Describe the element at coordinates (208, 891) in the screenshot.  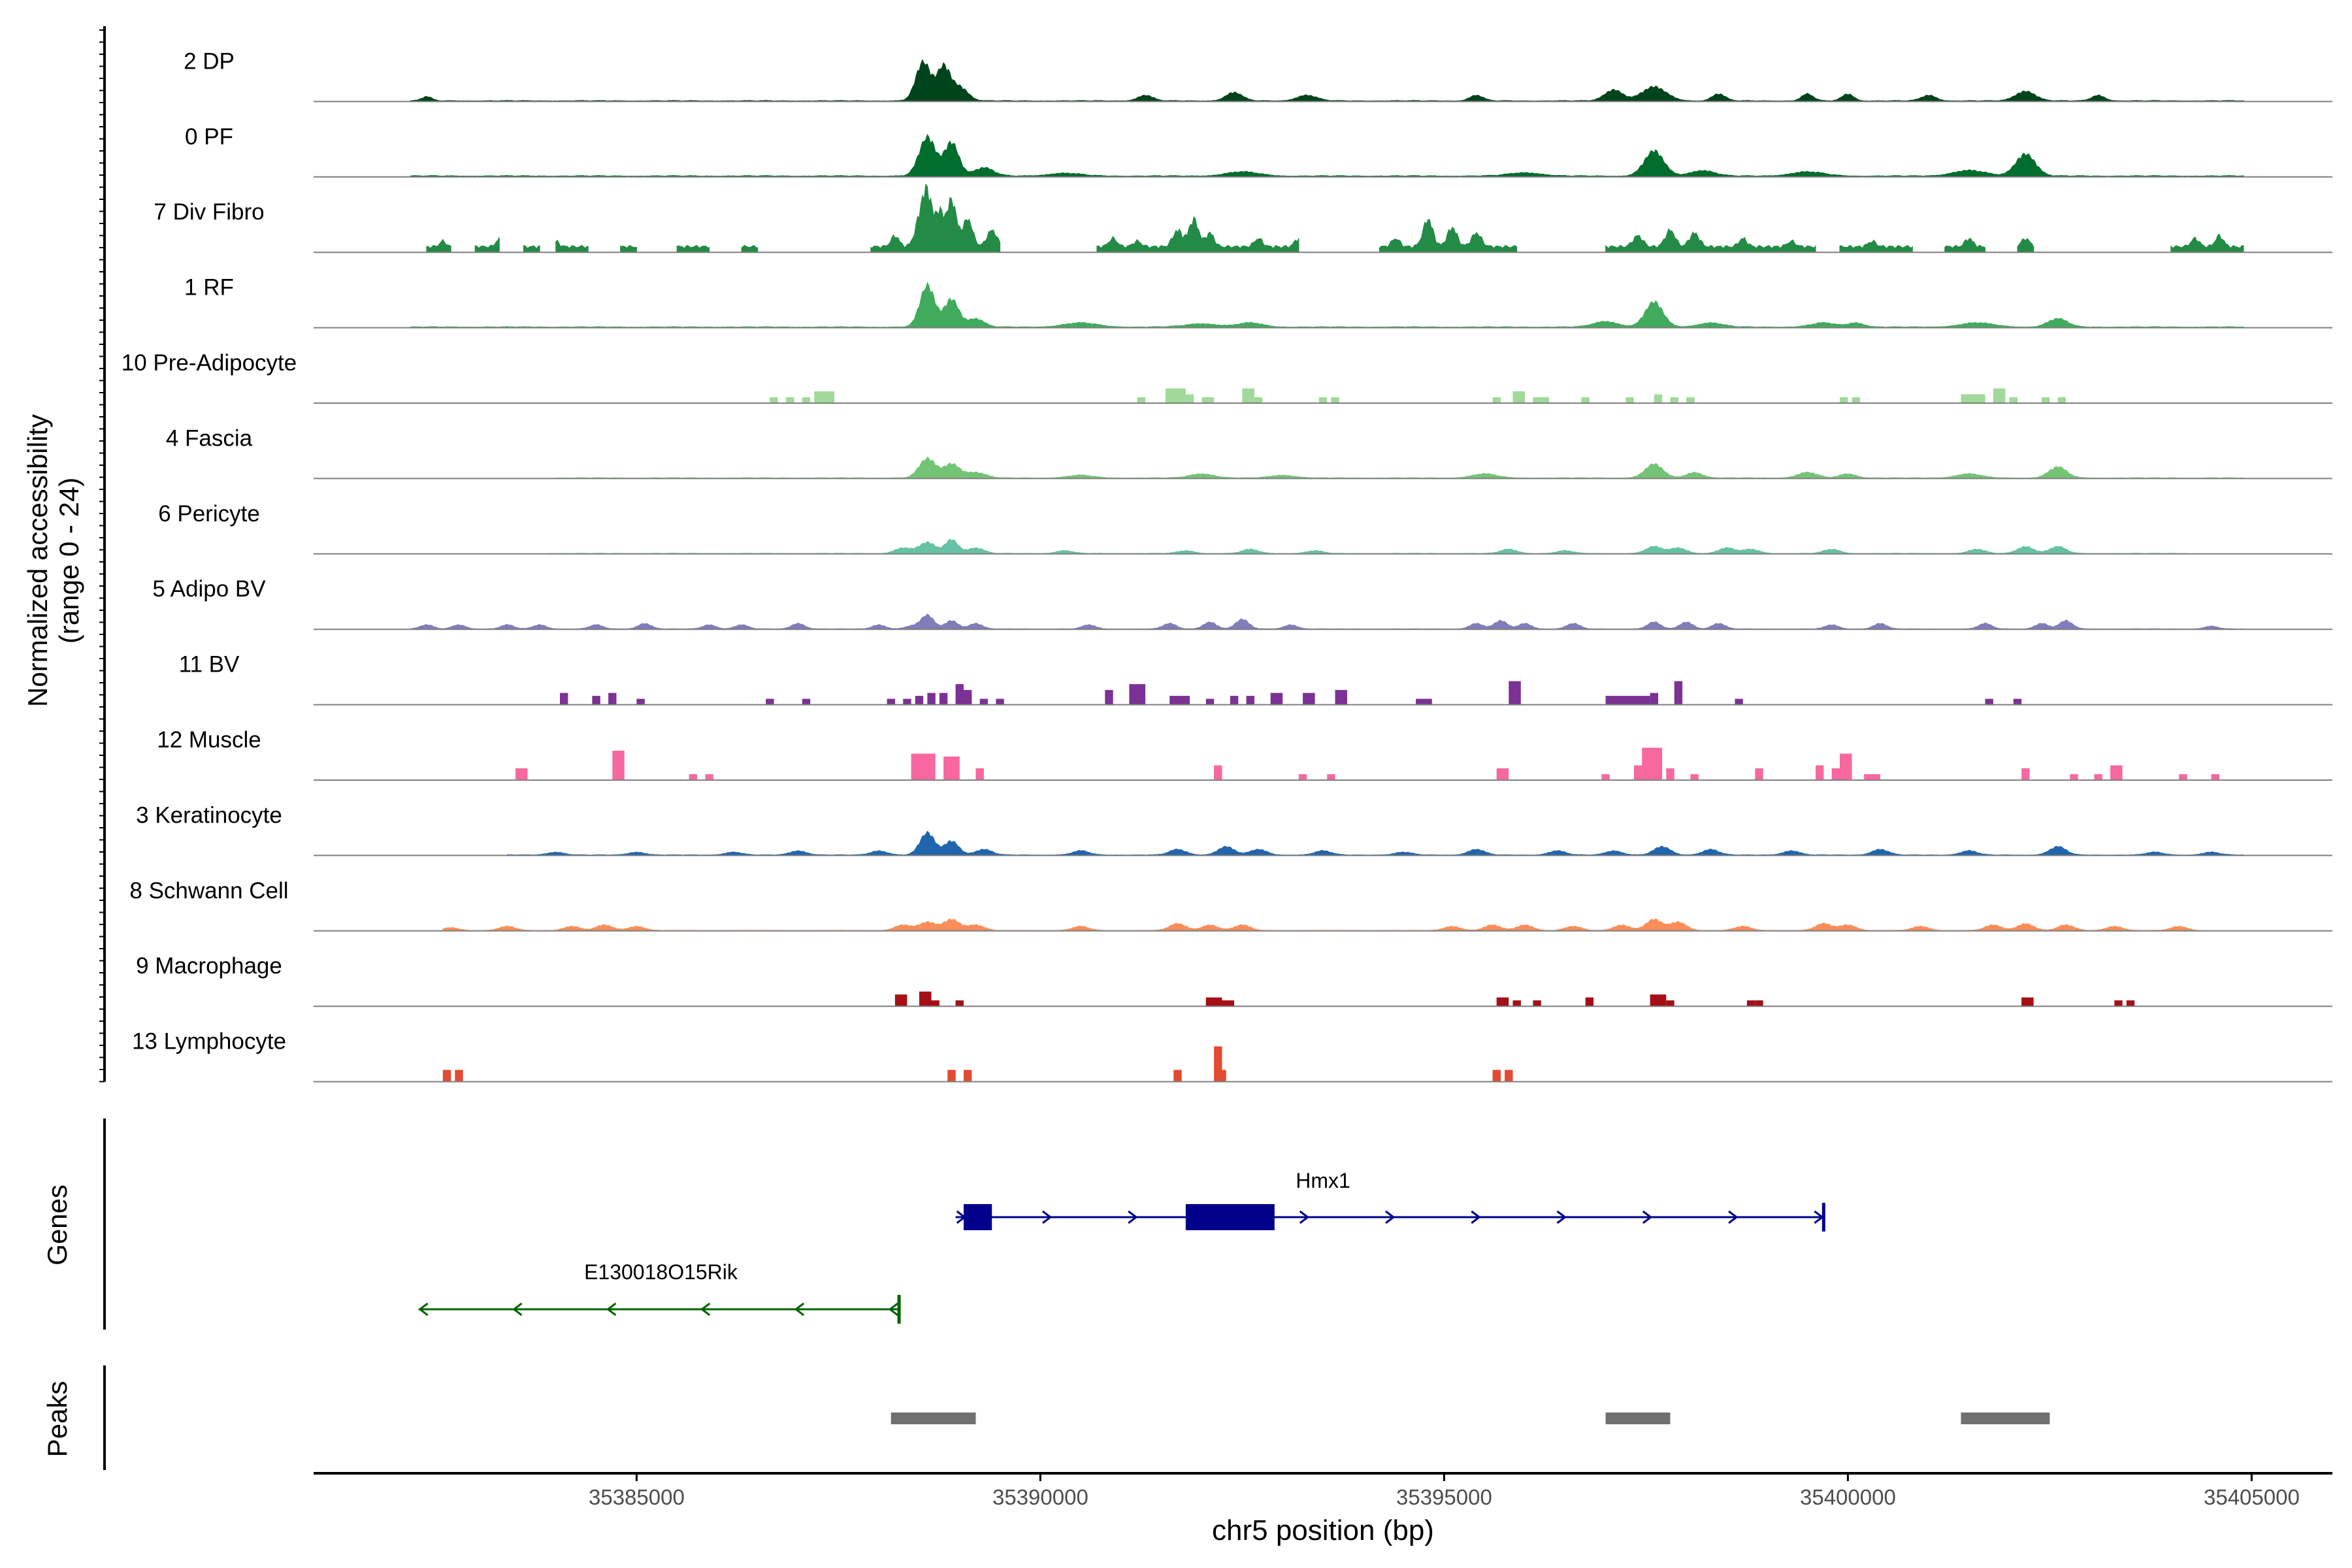
I see `track-label: 8 Schwann Cell` at that location.